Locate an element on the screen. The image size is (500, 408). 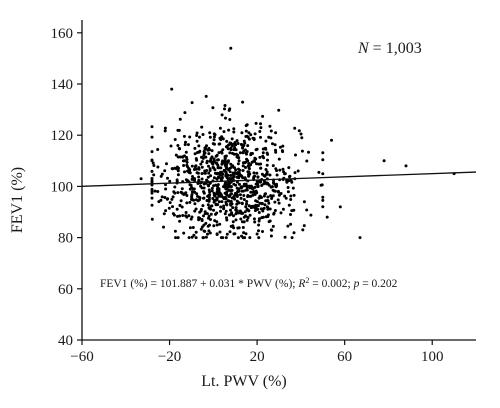
r-superscript: 2 is located at coordinates (307, 280).